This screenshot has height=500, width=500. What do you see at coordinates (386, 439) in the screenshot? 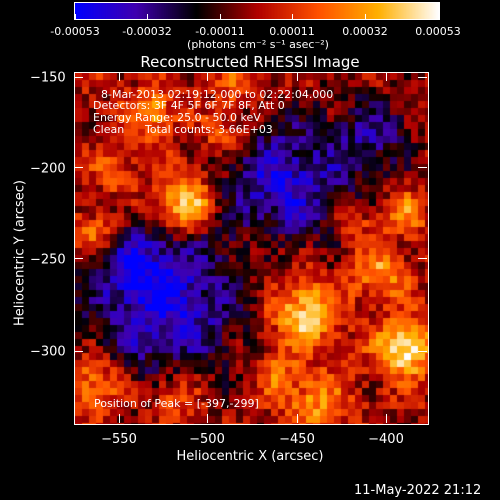
I see `x-tick-label: −400` at bounding box center [386, 439].